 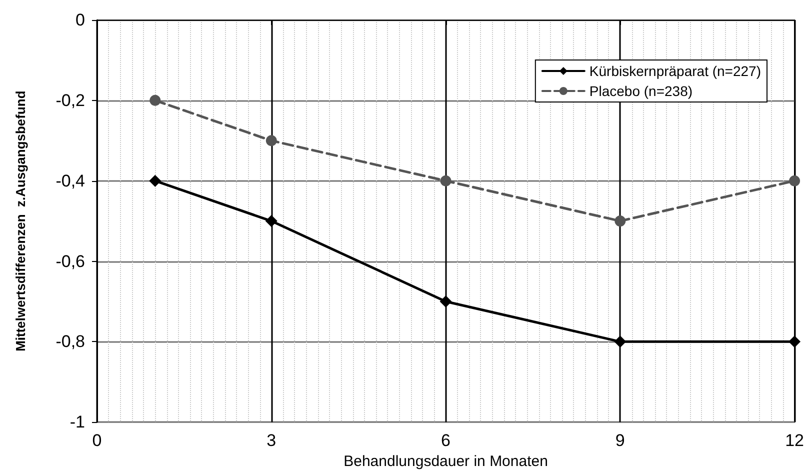 What do you see at coordinates (446, 461) in the screenshot?
I see `x-axis-title: Behandlungsdauer in Monaten` at bounding box center [446, 461].